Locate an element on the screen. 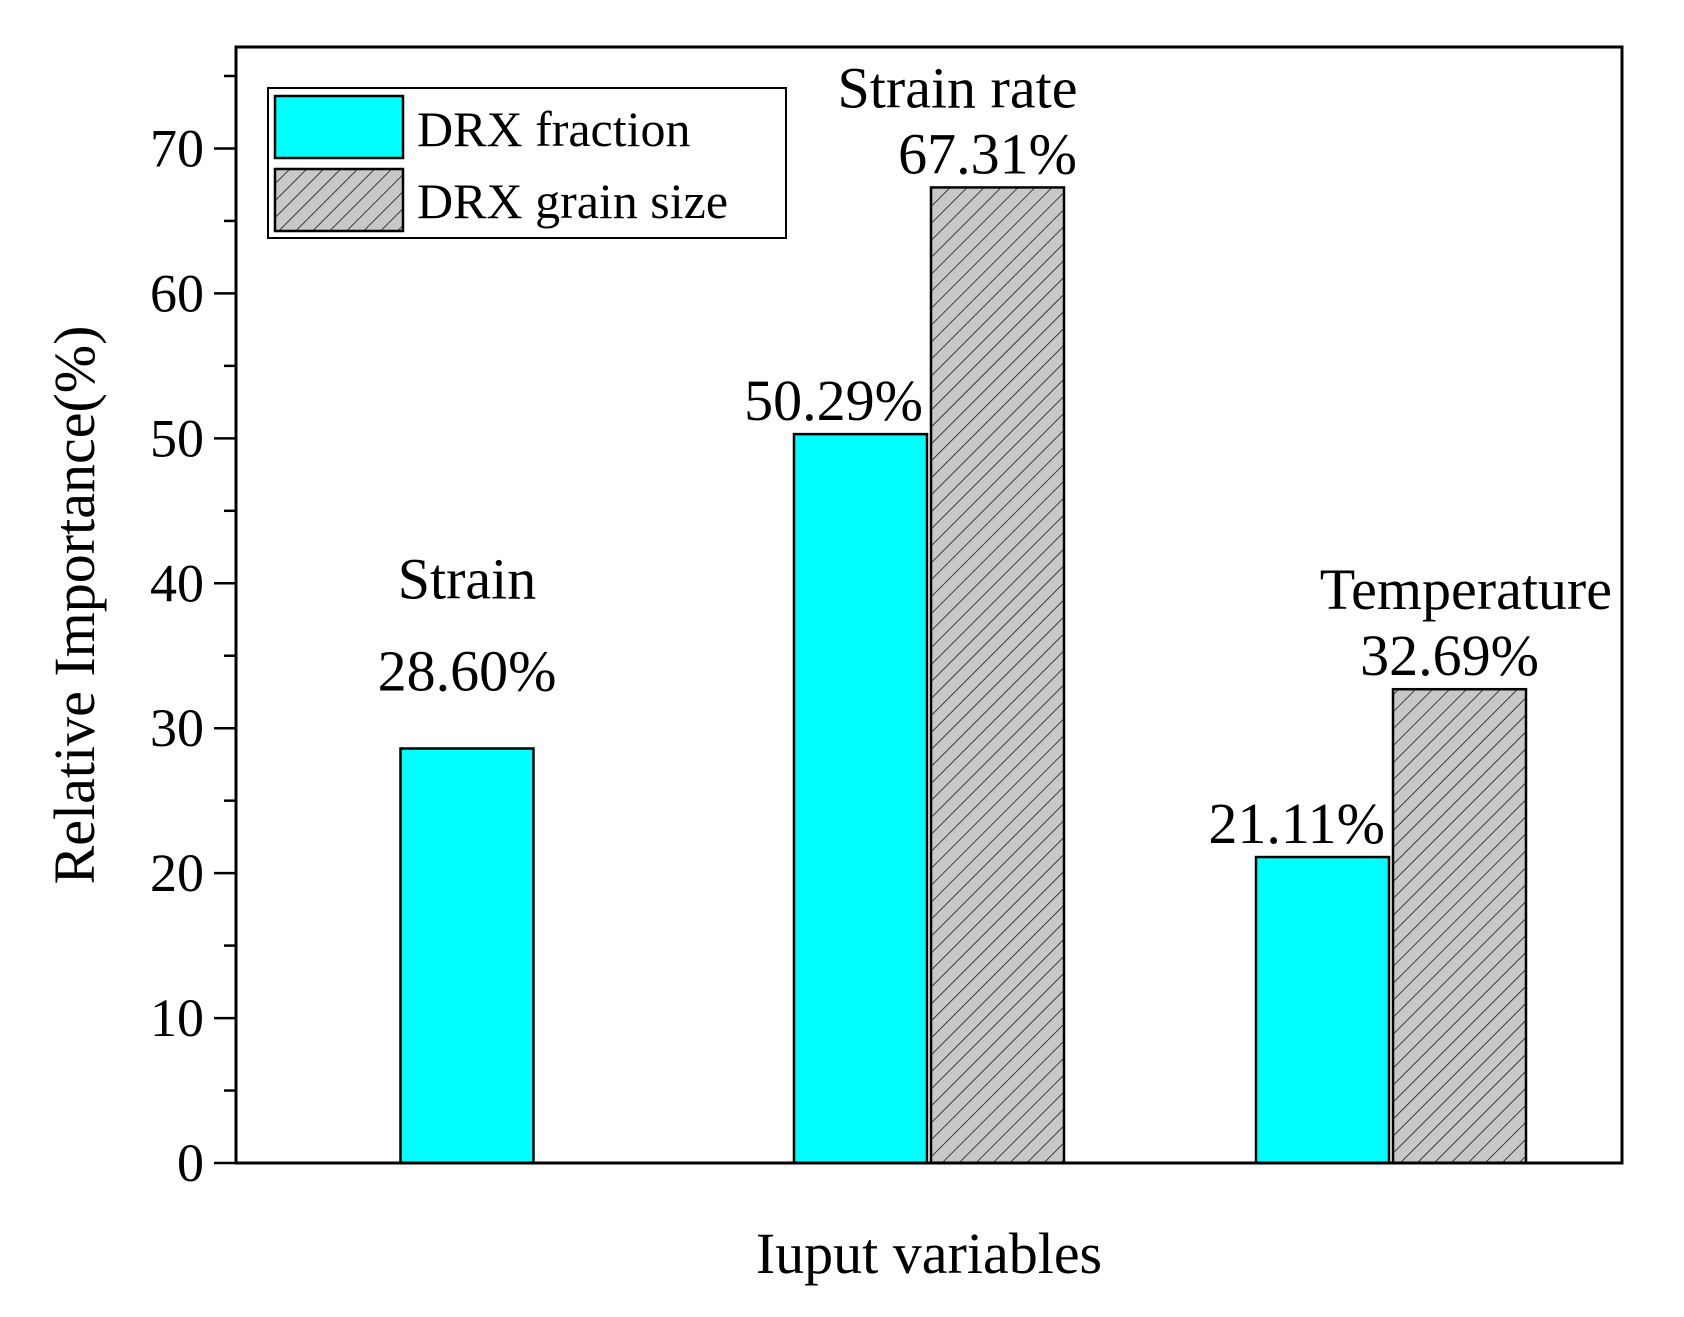  bar-drx-fraction-strain is located at coordinates (467, 956).